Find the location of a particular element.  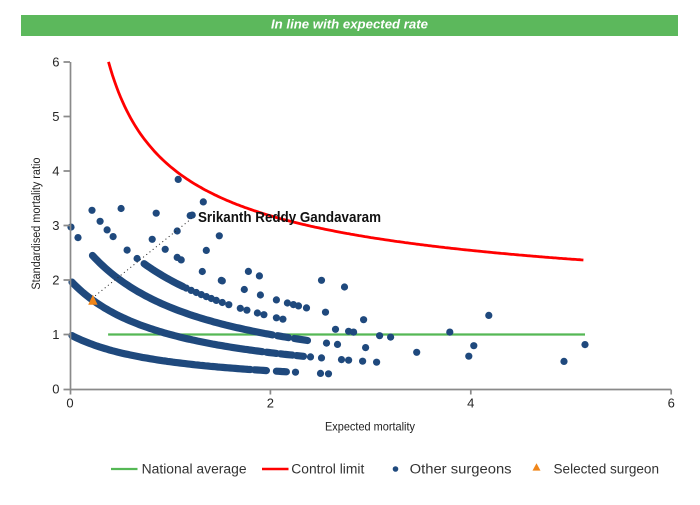

svg-text: Selected surgeon is located at coordinates (607, 469).